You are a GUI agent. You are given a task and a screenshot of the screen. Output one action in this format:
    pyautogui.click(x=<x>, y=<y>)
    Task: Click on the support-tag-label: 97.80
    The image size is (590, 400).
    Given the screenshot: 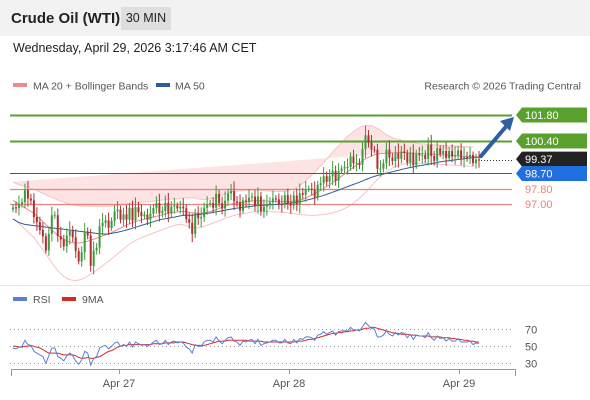 What is the action you would take?
    pyautogui.click(x=539, y=190)
    